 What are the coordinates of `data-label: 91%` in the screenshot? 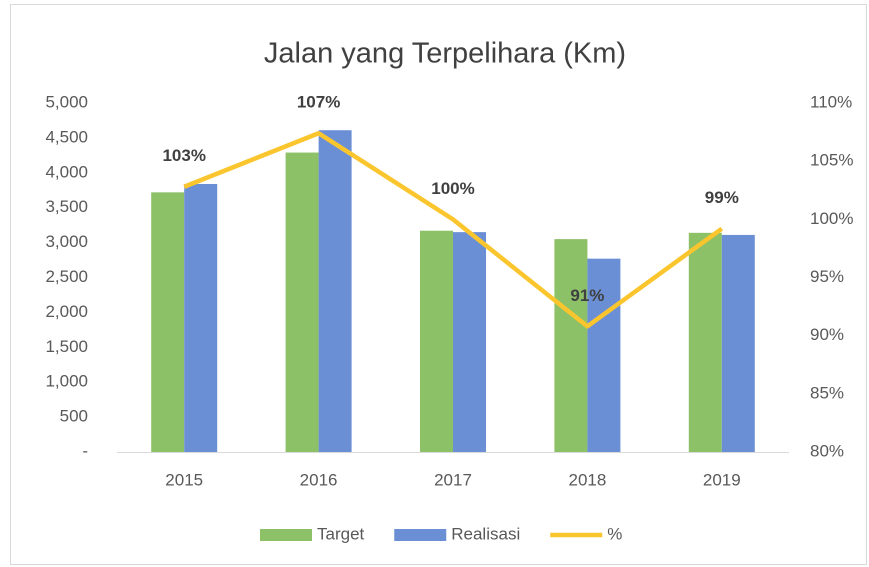 It's located at (587, 295).